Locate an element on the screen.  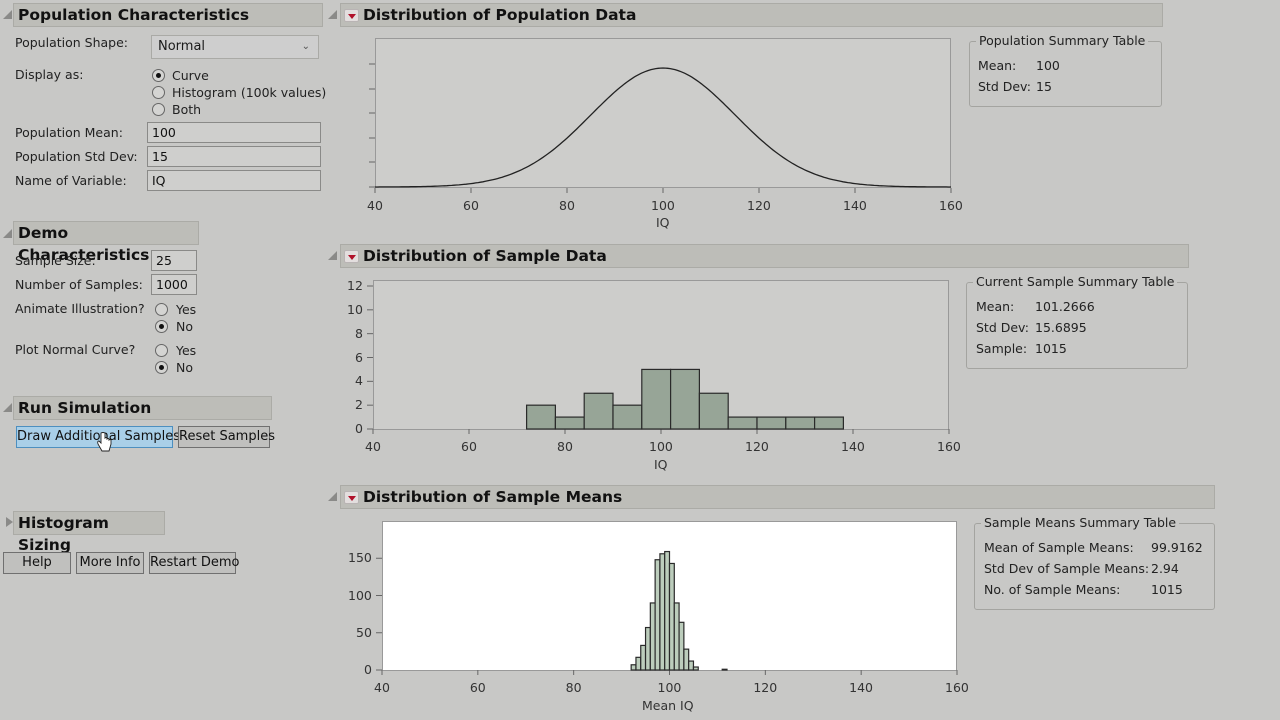
sample-size-input: 25 is located at coordinates (174, 260).